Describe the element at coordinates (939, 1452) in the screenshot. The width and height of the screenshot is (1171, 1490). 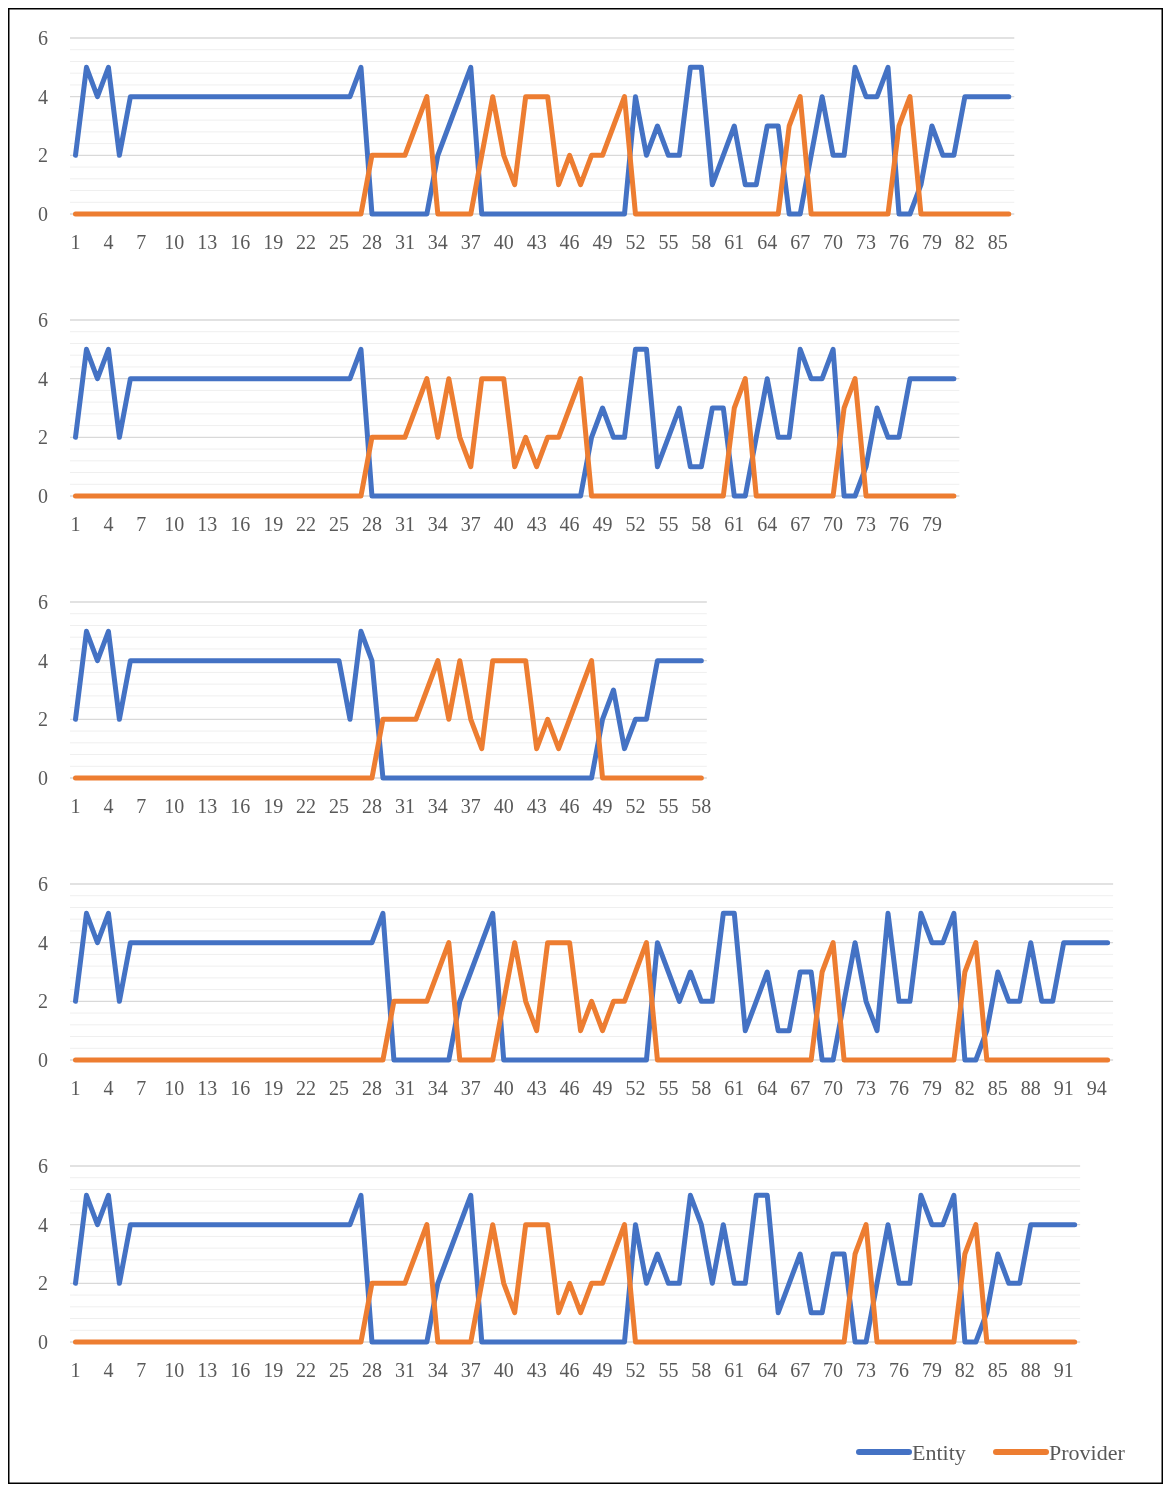
I see `legend-label: Entity` at that location.